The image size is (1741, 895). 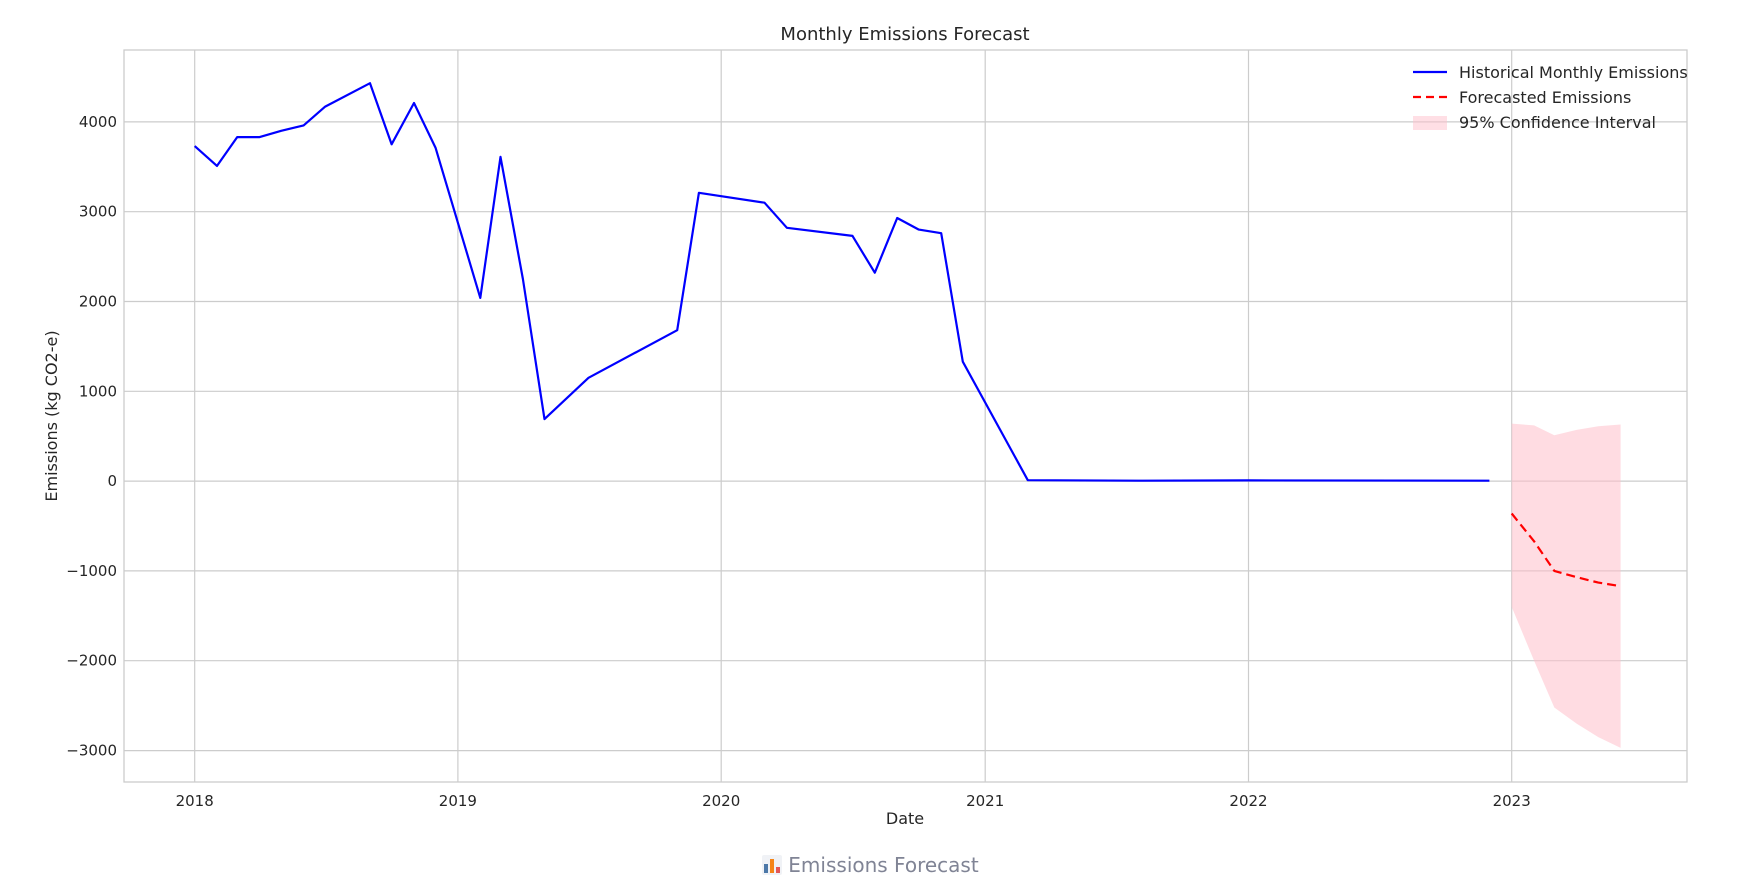 I want to click on y-tick-label: −3000, so click(x=91, y=751).